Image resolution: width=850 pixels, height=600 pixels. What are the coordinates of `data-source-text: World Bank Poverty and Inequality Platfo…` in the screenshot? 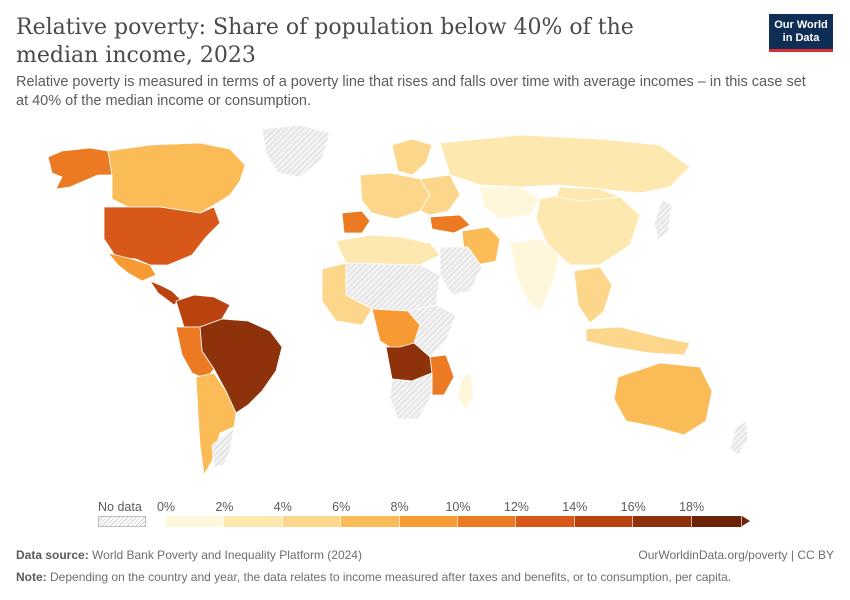 It's located at (227, 555).